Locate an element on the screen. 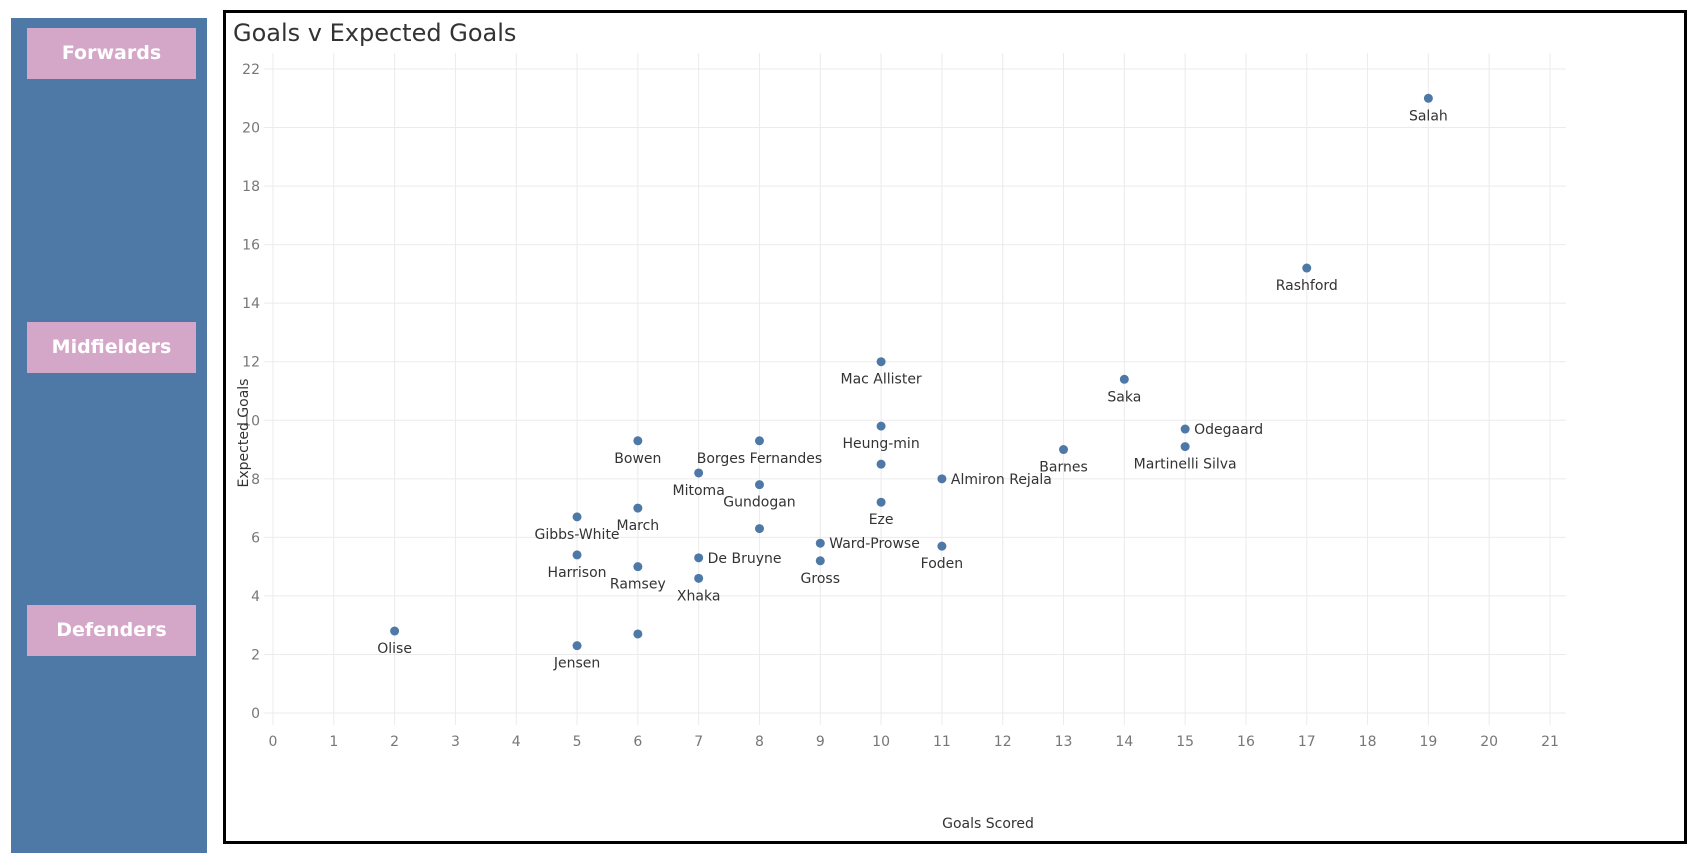 Image resolution: width=1697 pixels, height=857 pixels. y-tick-label: 14 is located at coordinates (251, 304).